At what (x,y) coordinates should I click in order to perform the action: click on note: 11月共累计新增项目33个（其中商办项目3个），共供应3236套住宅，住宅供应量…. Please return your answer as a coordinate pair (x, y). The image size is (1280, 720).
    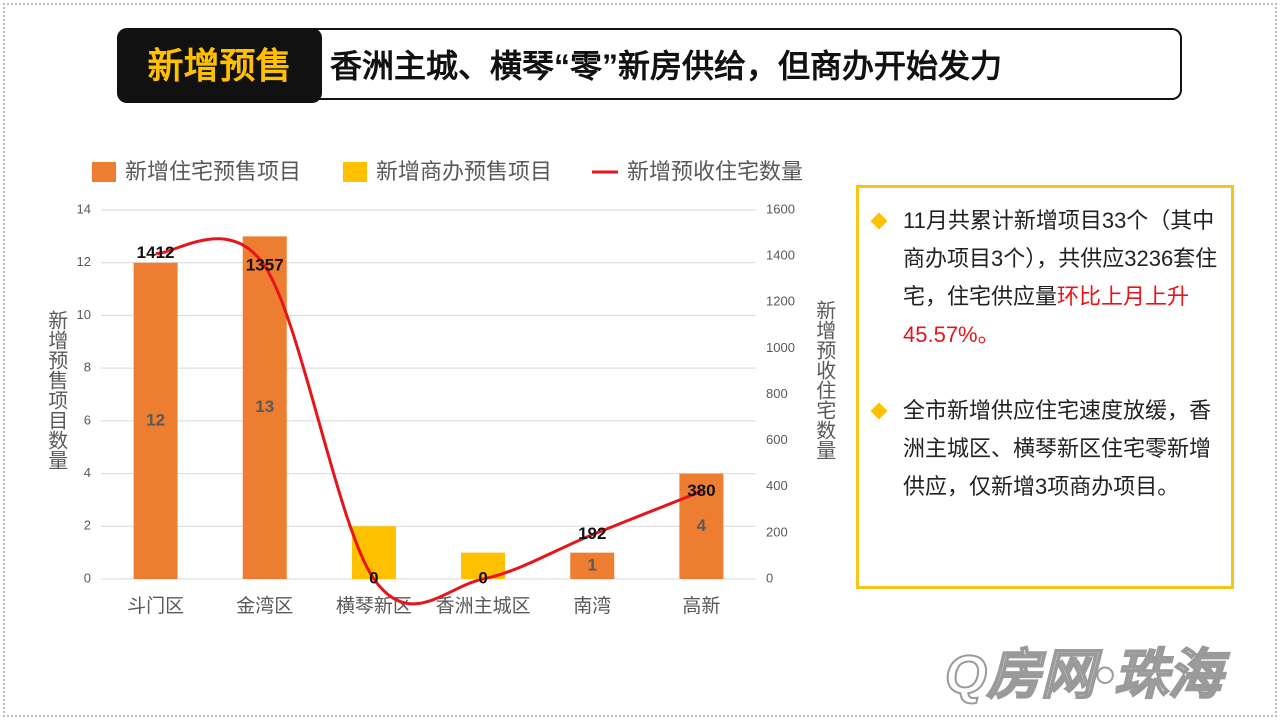
    Looking at the image, I should click on (1045, 278).